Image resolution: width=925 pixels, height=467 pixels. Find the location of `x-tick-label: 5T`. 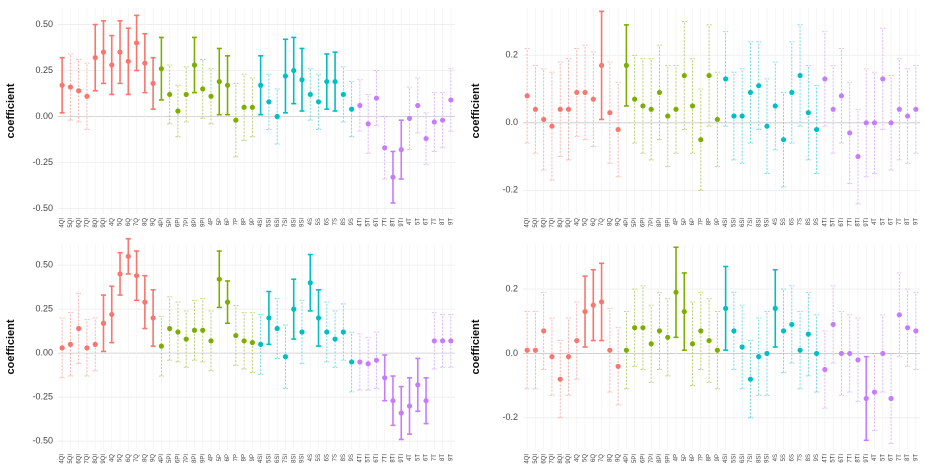

x-tick-label: 5T is located at coordinates (418, 221).